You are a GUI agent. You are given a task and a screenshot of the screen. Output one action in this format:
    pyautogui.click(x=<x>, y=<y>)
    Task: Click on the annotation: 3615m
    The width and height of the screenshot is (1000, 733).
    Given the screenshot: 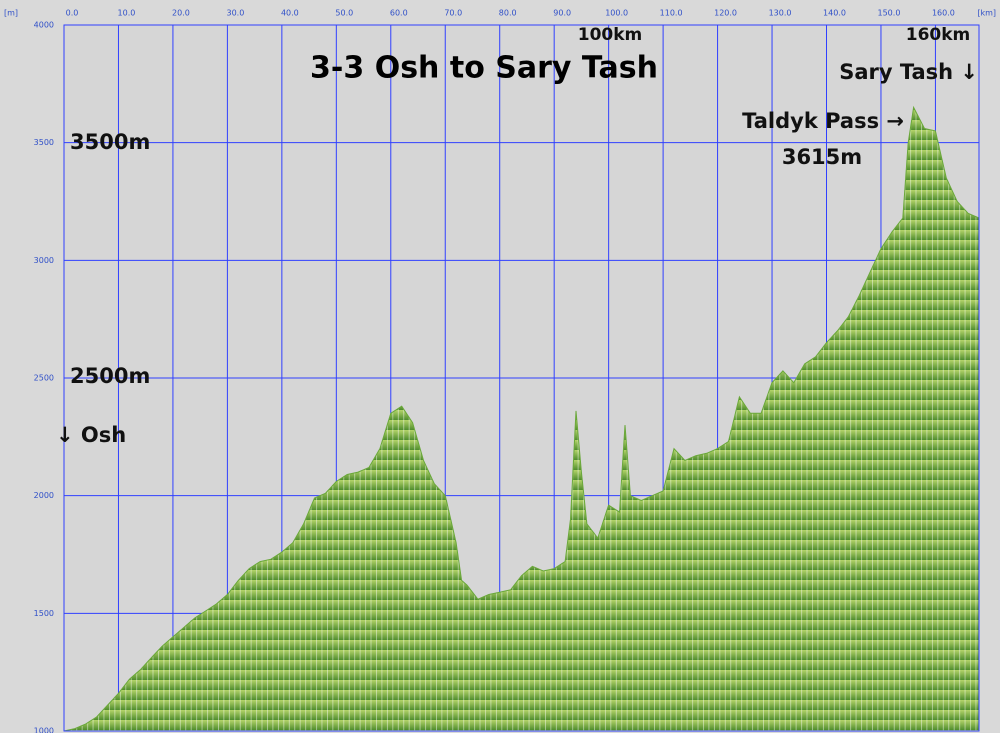 What is the action you would take?
    pyautogui.click(x=822, y=157)
    